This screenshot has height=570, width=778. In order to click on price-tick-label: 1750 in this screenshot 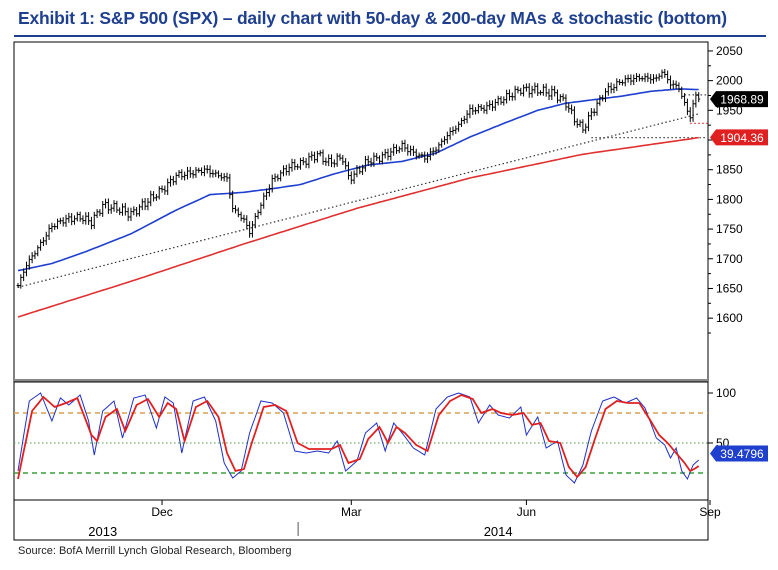, I will do `click(729, 229)`.